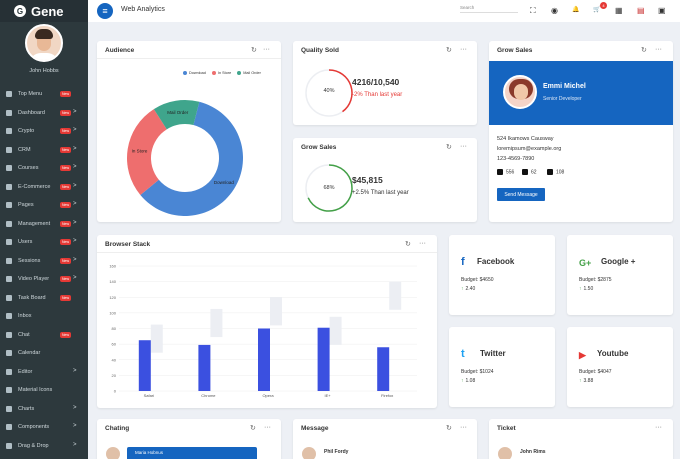  Describe the element at coordinates (112, 312) in the screenshot. I see `y-tick-label: 100` at that location.